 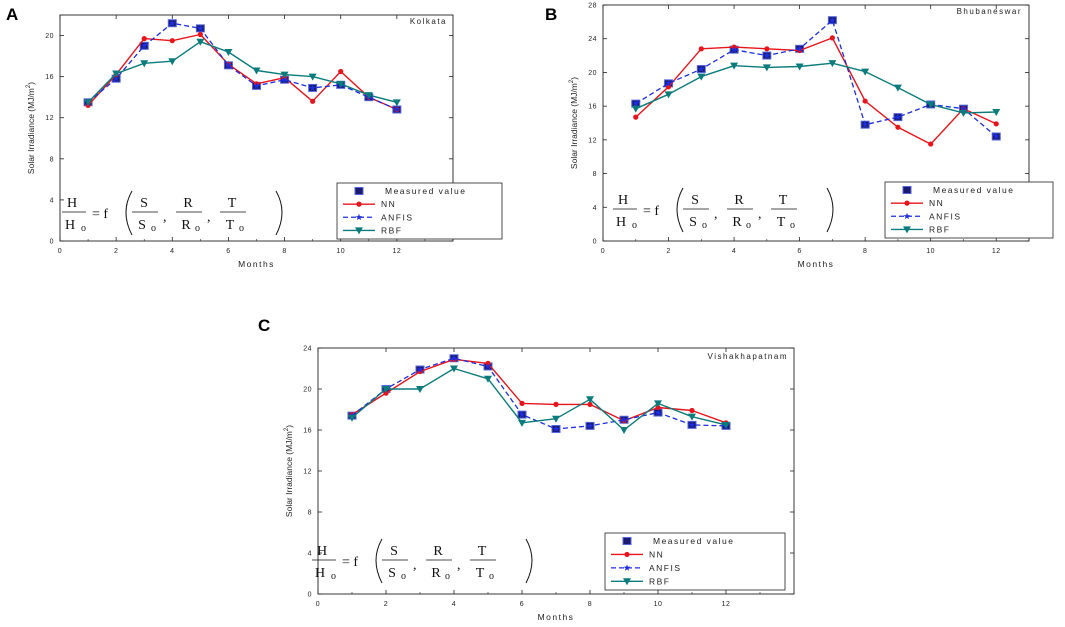 I want to click on series-line-nn, so click(x=539, y=391).